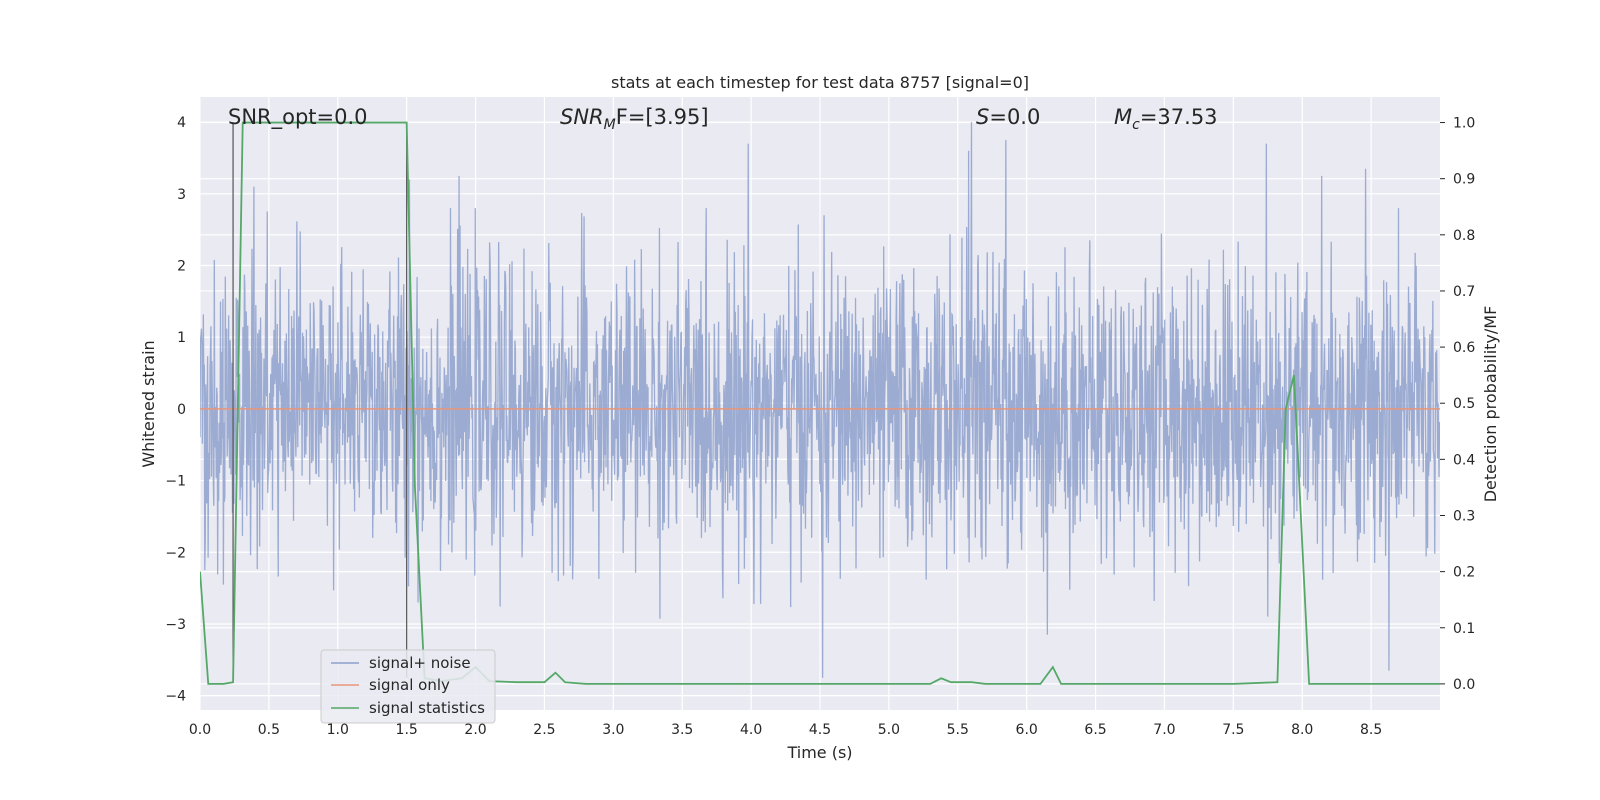 The height and width of the screenshot is (800, 1600). What do you see at coordinates (175, 697) in the screenshot?
I see `y-left-tick-label: −4` at bounding box center [175, 697].